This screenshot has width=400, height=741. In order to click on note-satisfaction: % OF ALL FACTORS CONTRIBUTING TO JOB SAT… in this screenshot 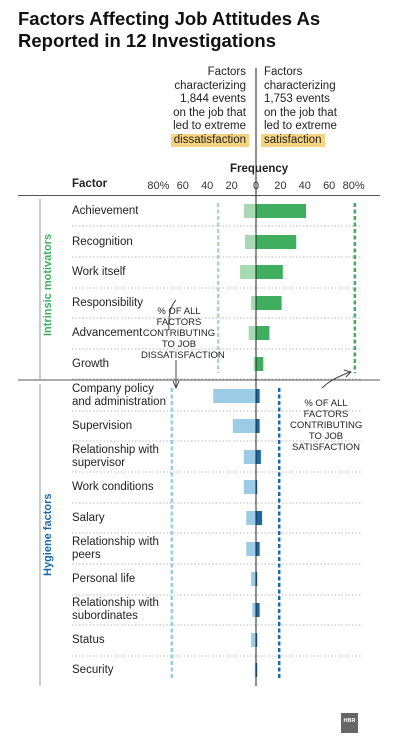, I will do `click(326, 425)`.